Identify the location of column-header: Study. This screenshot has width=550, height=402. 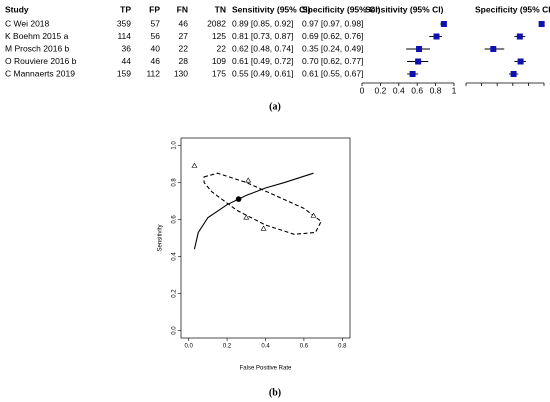
(17, 9).